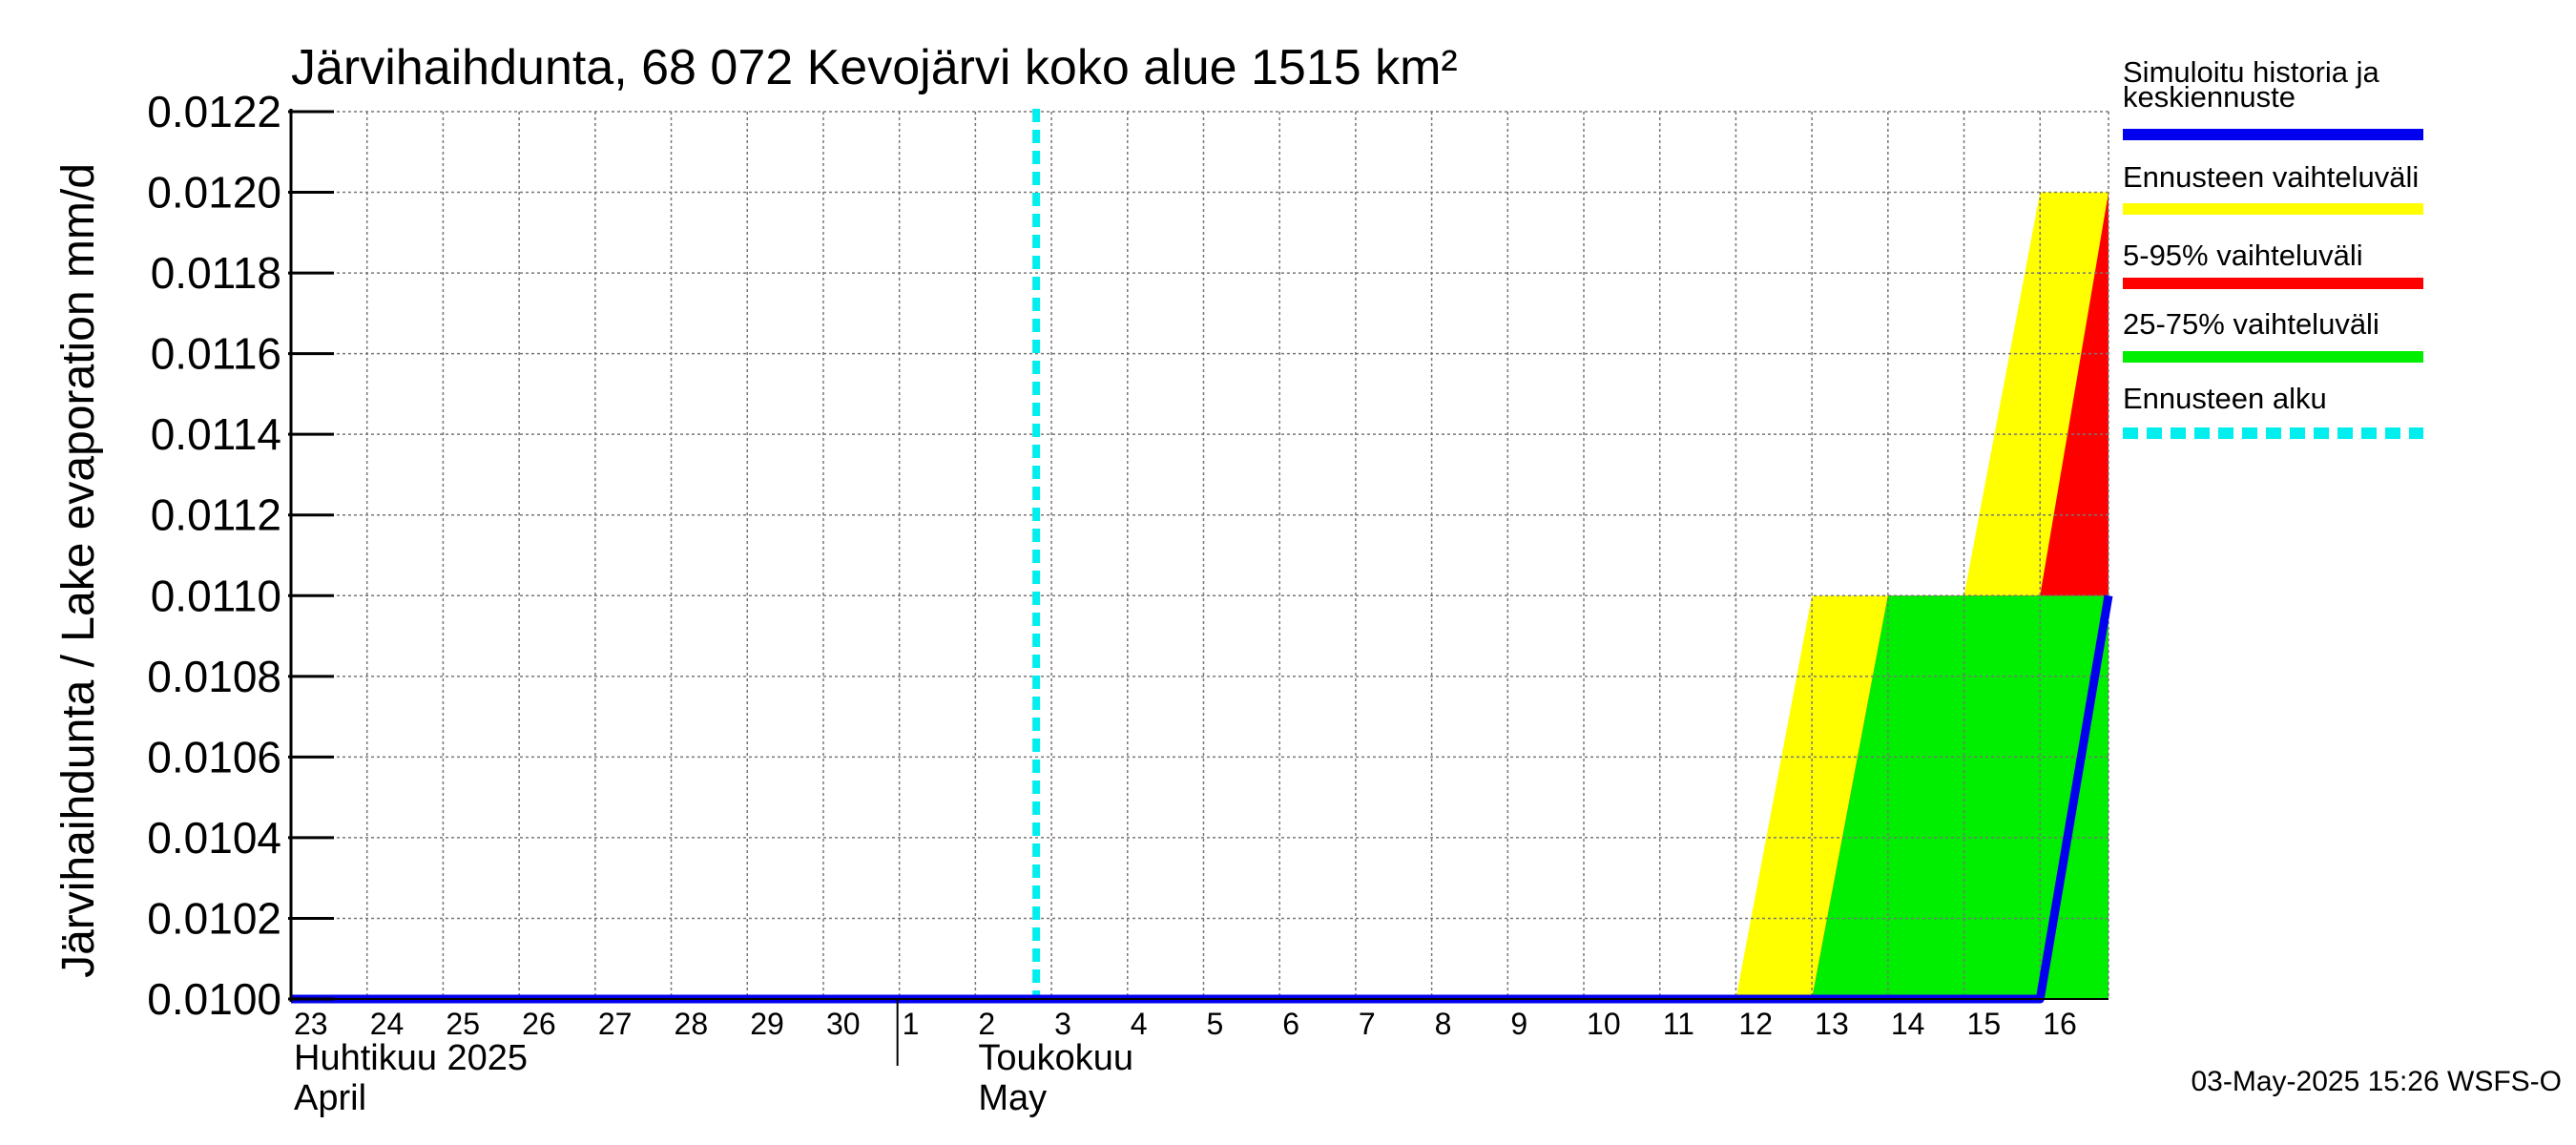 Image resolution: width=2576 pixels, height=1145 pixels. Describe the element at coordinates (1139, 1024) in the screenshot. I see `x-tick-label-11: 4` at that location.